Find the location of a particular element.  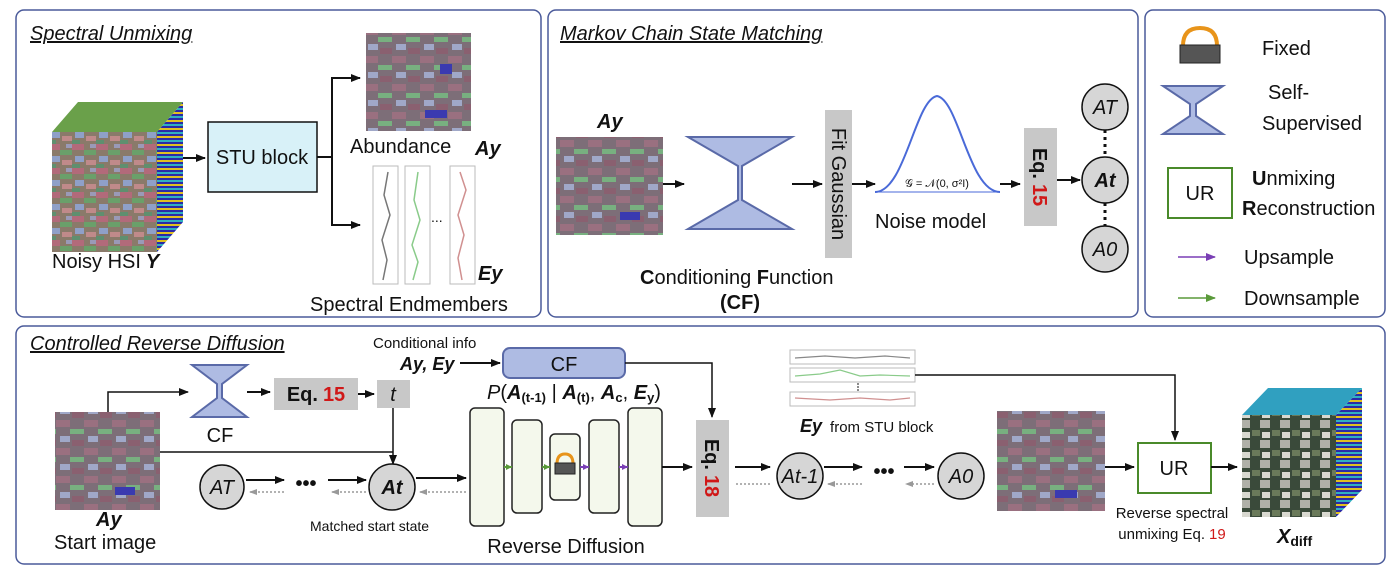

diffusion-title: Controlled Reverse Diffusion is located at coordinates (157, 344).